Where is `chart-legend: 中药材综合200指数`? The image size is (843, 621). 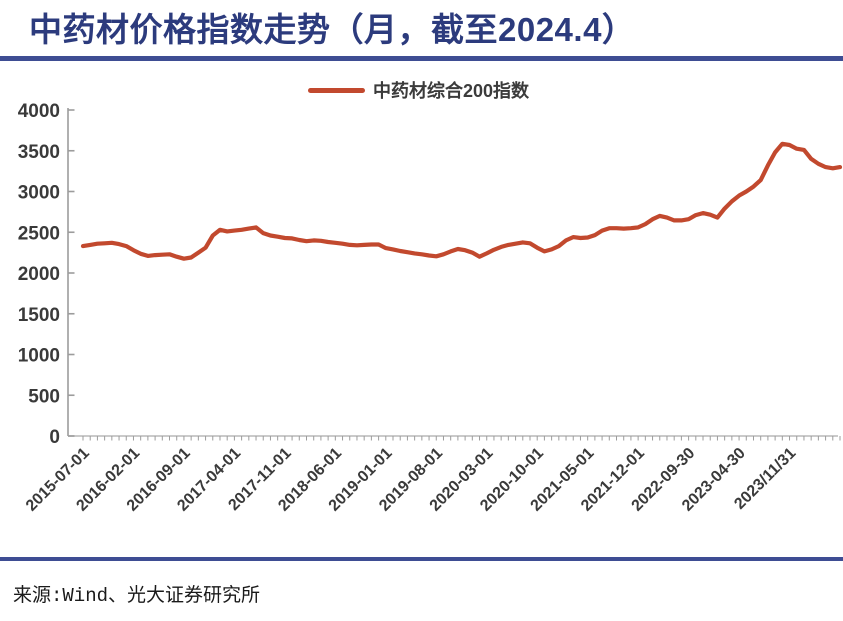 chart-legend: 中药材综合200指数 is located at coordinates (418, 90).